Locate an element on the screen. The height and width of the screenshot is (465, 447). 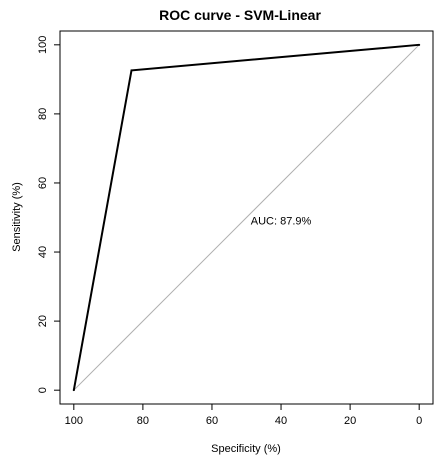
x-tick-label: 80 is located at coordinates (143, 421).